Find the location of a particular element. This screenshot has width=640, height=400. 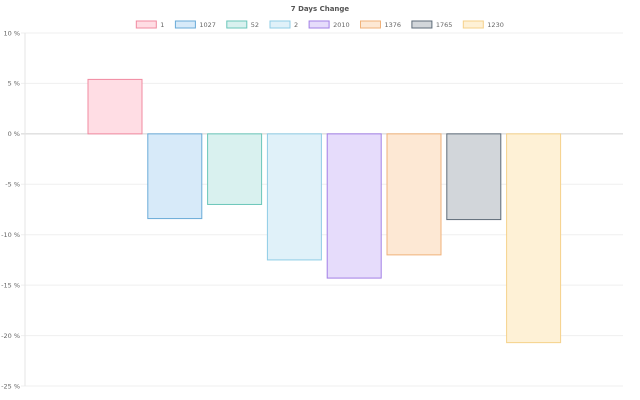

legend-item-1376: 1376 is located at coordinates (381, 24).